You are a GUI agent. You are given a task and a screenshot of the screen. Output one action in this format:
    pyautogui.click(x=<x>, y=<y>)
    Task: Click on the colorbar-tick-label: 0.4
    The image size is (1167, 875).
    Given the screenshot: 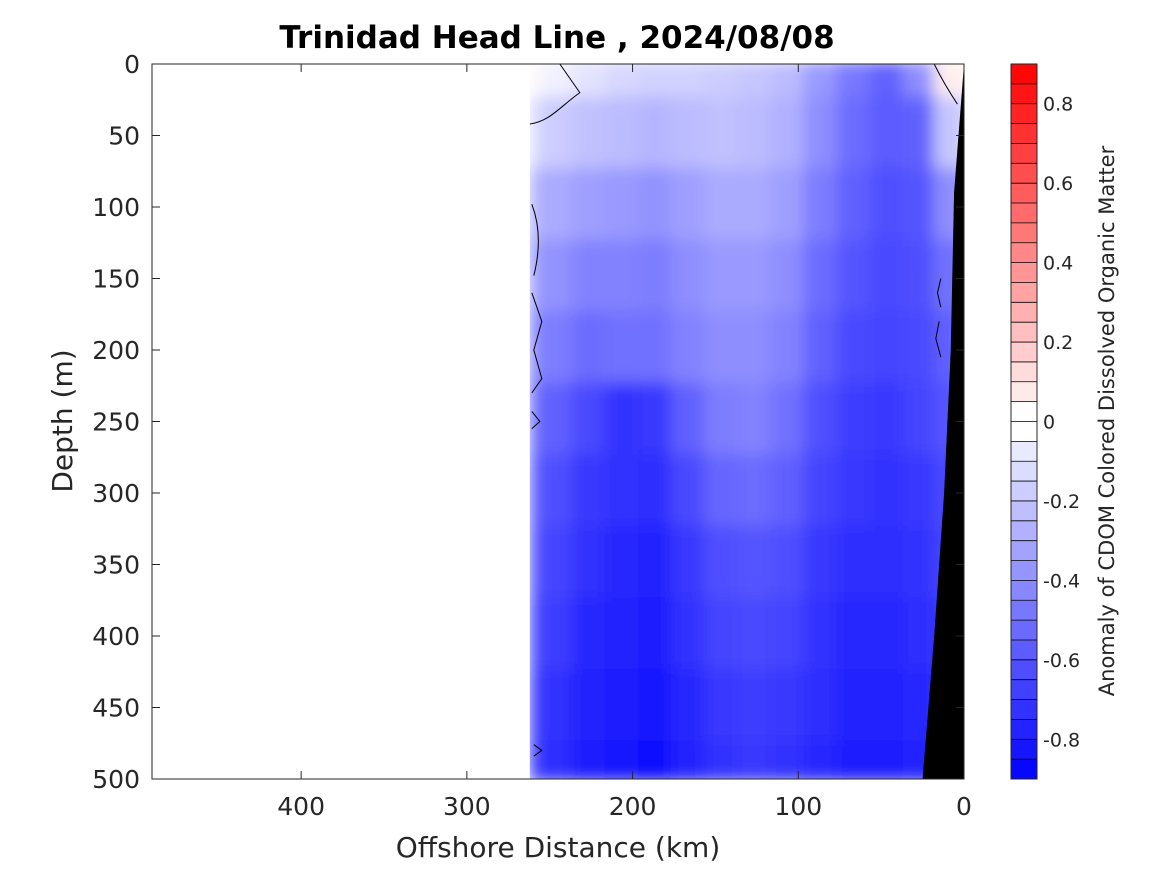 What is the action you would take?
    pyautogui.click(x=1058, y=264)
    